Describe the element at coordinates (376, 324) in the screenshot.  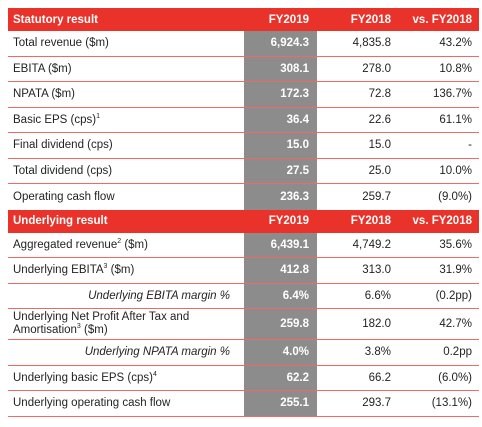
I see `fy2018-value: 182.0` at that location.